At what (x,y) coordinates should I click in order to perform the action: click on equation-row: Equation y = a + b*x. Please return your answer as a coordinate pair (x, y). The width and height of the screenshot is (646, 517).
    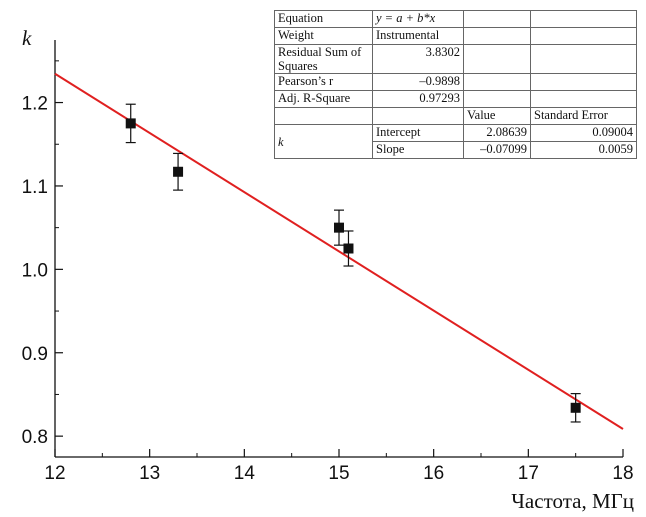
    Looking at the image, I should click on (455, 19).